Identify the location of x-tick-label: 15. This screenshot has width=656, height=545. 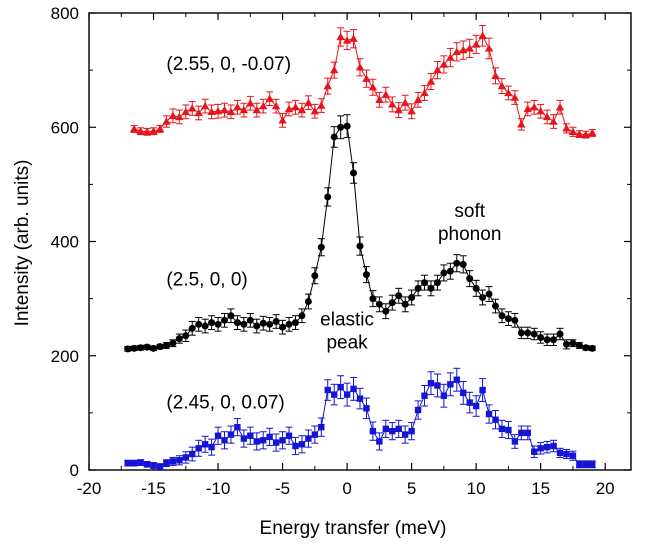
(540, 488).